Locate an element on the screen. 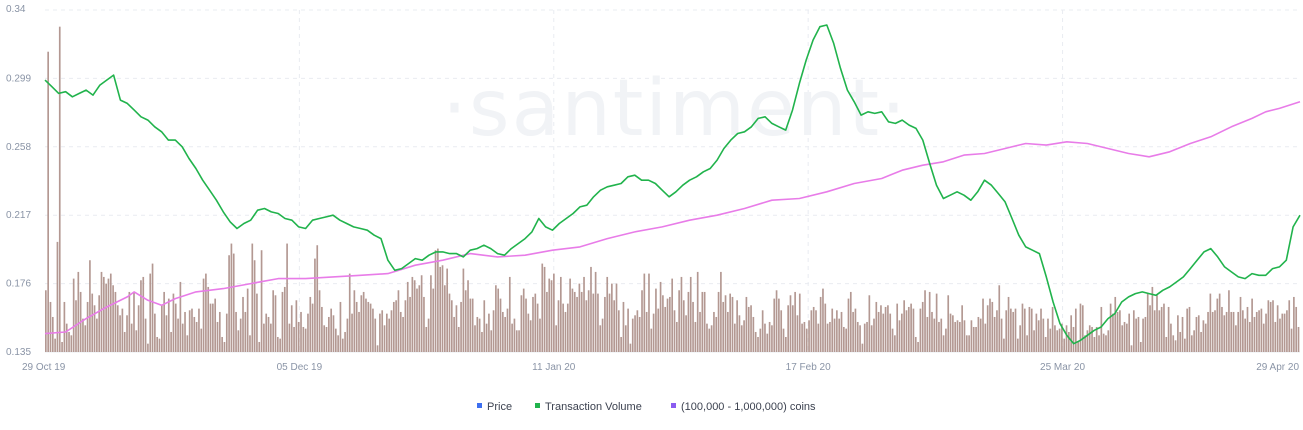 The height and width of the screenshot is (430, 1303). x-tick-label: 11 Jan 20 is located at coordinates (554, 367).